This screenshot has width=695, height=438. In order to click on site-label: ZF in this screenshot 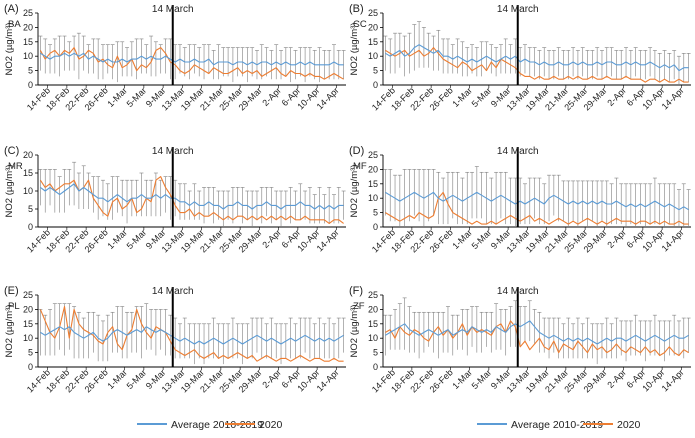, I will do `click(359, 306)`.